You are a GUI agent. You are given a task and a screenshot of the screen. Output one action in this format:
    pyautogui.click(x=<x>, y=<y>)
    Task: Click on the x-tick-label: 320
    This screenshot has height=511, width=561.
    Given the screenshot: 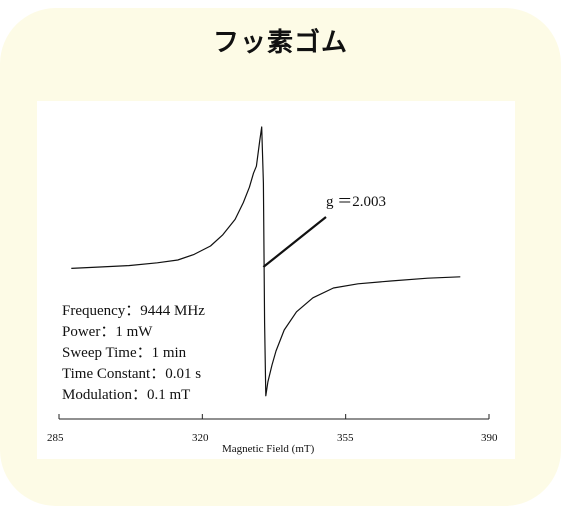 What is the action you would take?
    pyautogui.click(x=200, y=438)
    